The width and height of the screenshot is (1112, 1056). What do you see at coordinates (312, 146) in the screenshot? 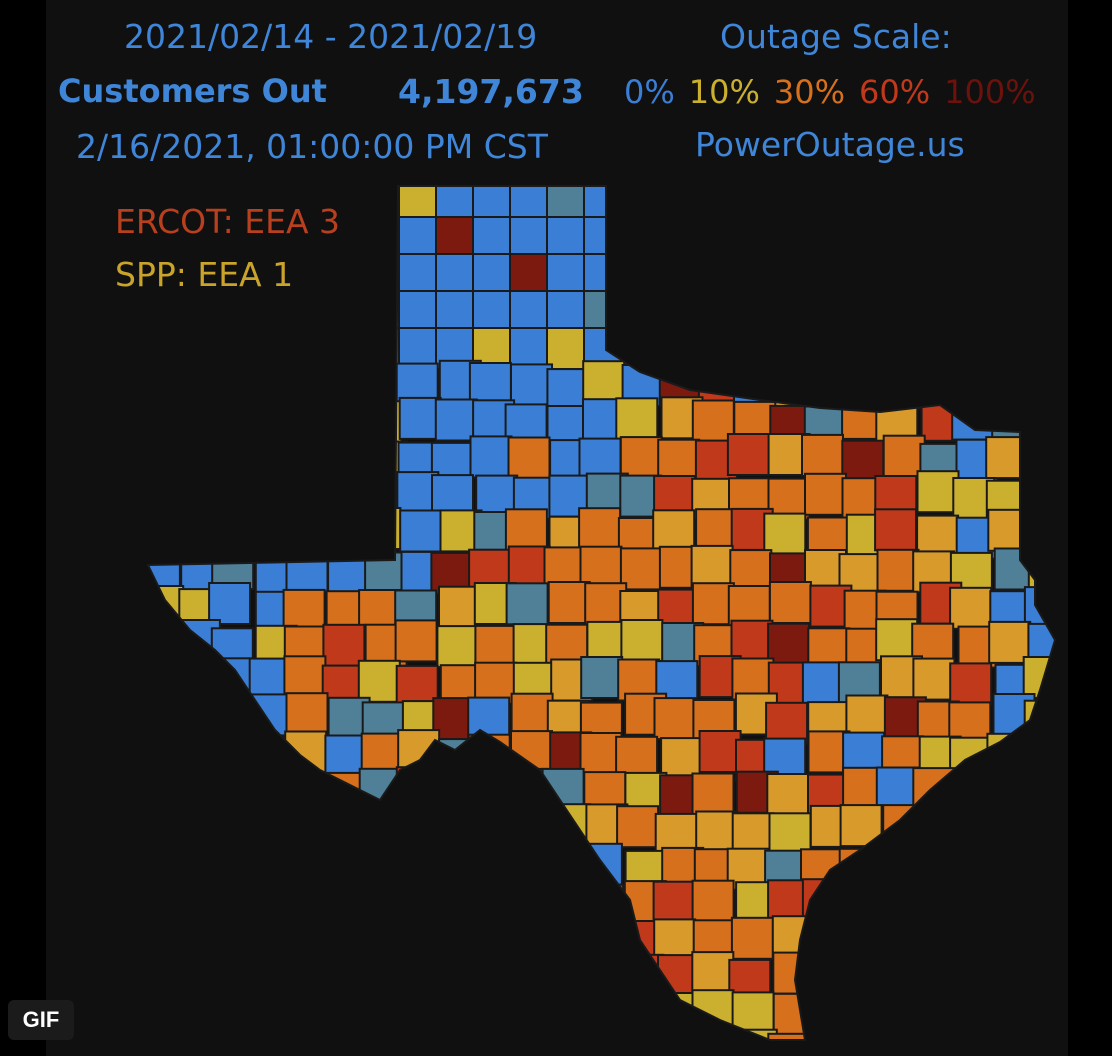
I see `timestamp: 2/16/2021, 01:00:00 PM CST` at bounding box center [312, 146].